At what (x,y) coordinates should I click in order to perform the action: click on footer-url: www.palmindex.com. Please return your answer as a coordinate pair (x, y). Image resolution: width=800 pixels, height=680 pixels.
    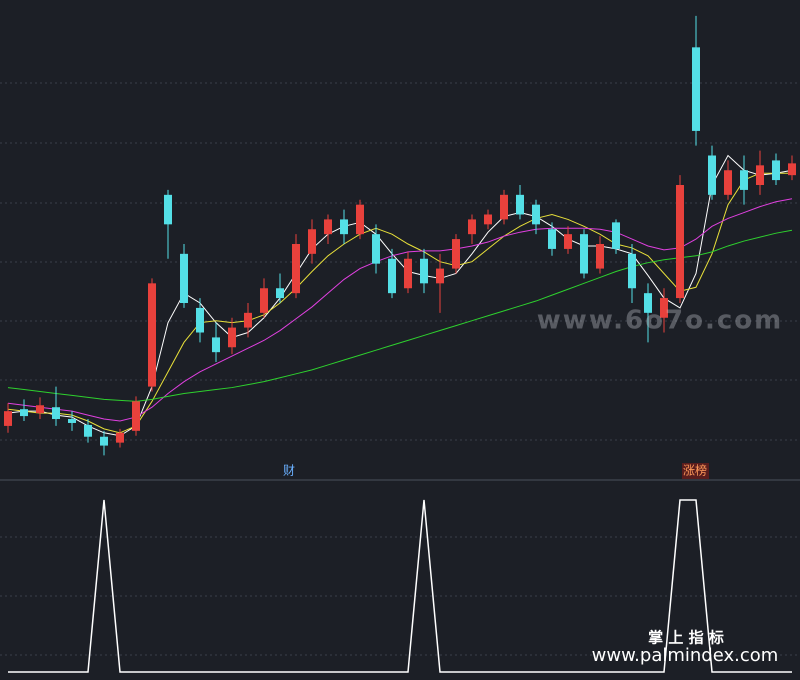
    Looking at the image, I should click on (685, 655).